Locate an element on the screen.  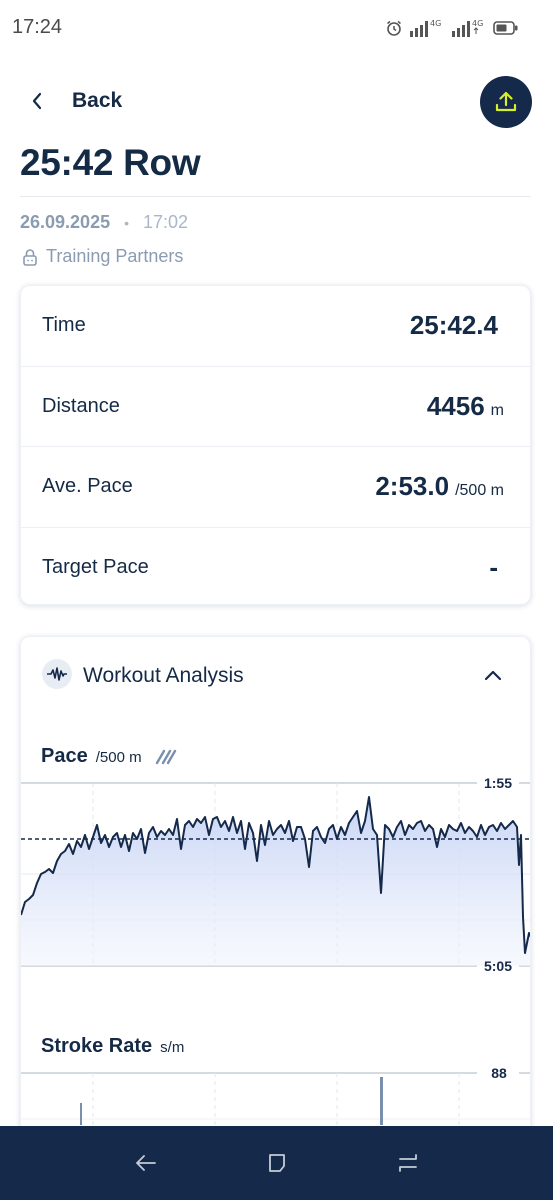
slash-toggle-icon is located at coordinates (166, 757).